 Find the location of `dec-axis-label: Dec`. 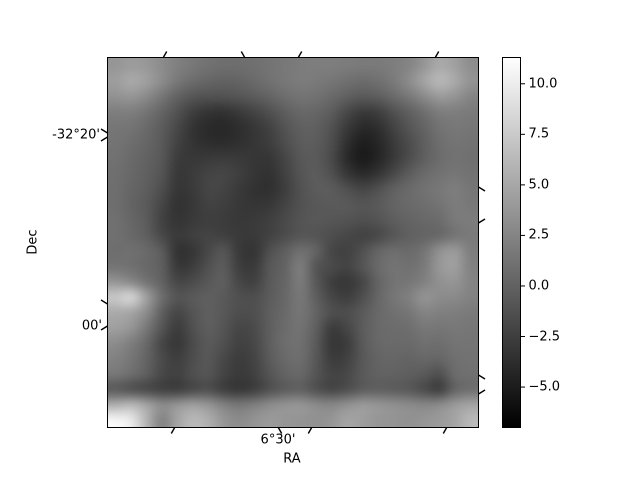

dec-axis-label: Dec is located at coordinates (33, 242).